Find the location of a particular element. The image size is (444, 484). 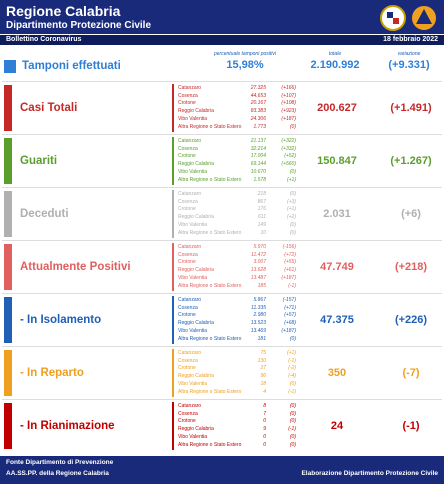

region-value: 867 is located at coordinates (261, 201).